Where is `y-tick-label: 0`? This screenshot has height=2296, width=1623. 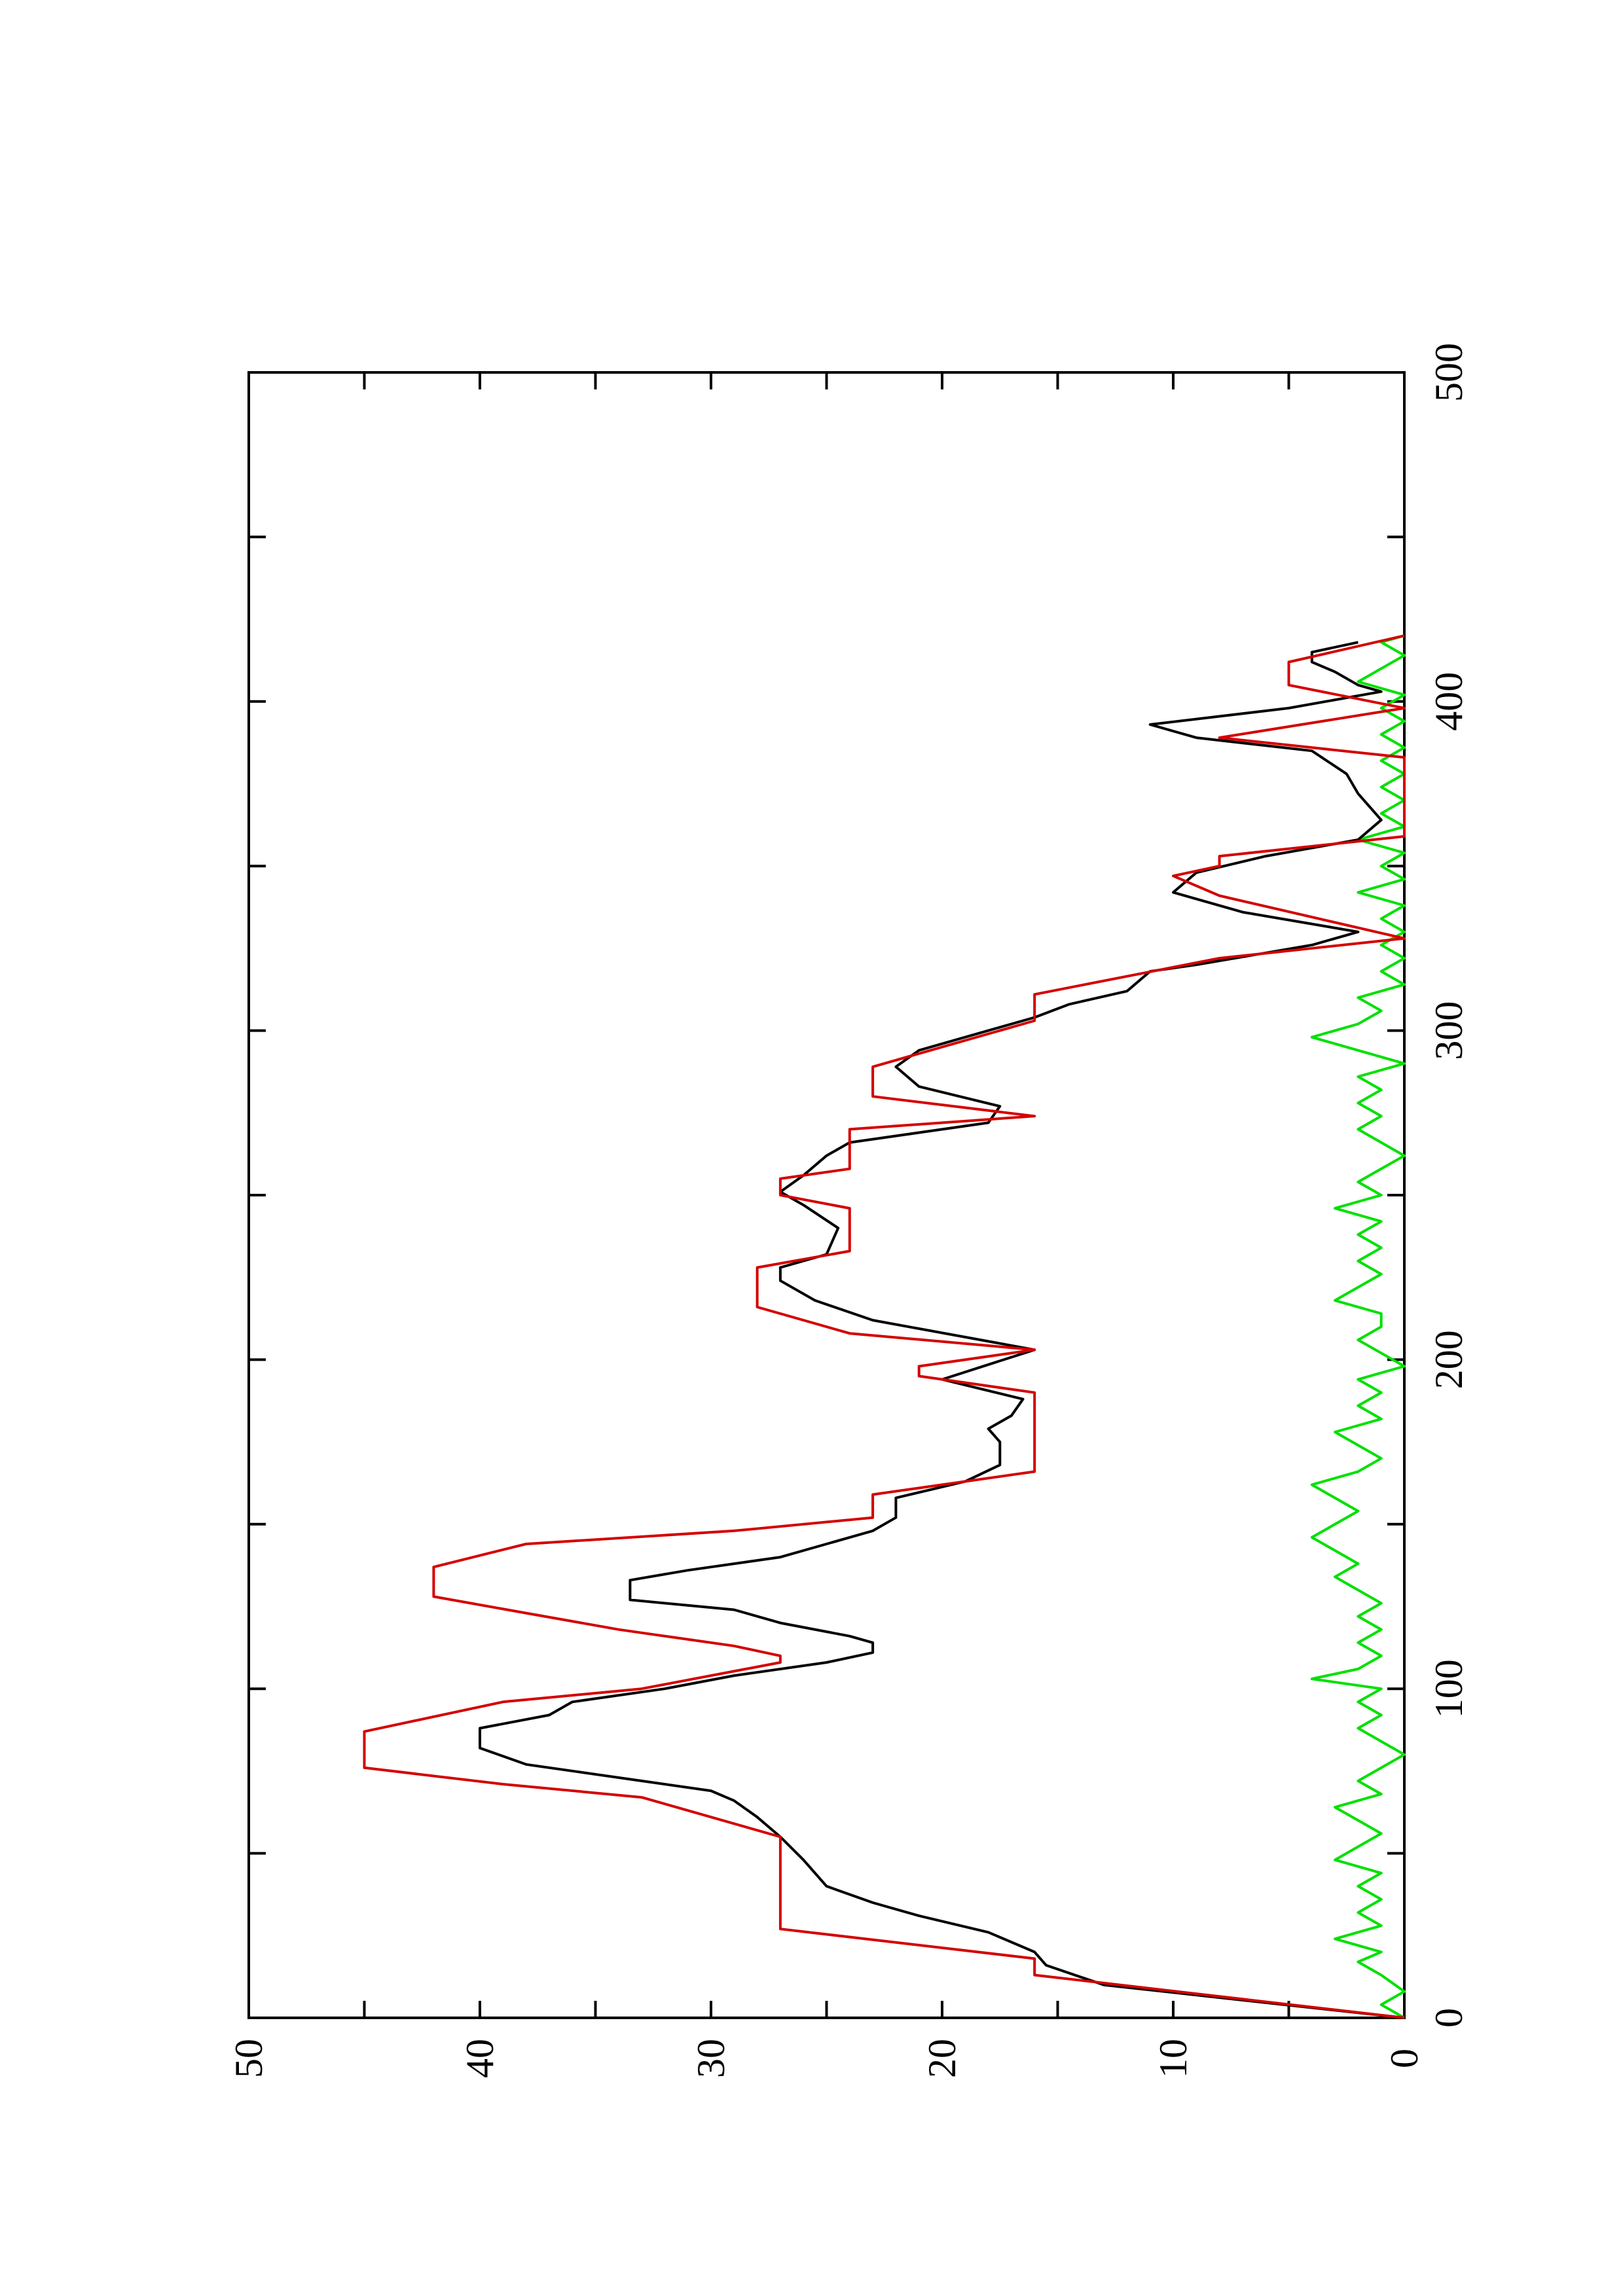
y-tick-label: 0 is located at coordinates (1404, 2058).